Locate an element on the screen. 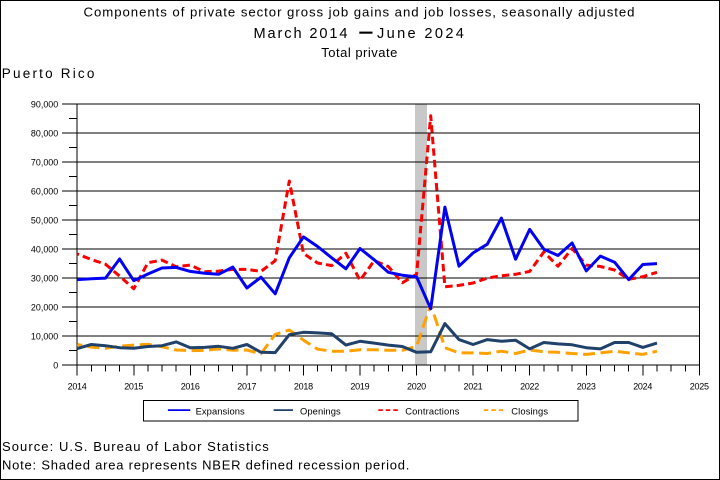 The width and height of the screenshot is (720, 480). svg-text: 10,000 is located at coordinates (44, 336).